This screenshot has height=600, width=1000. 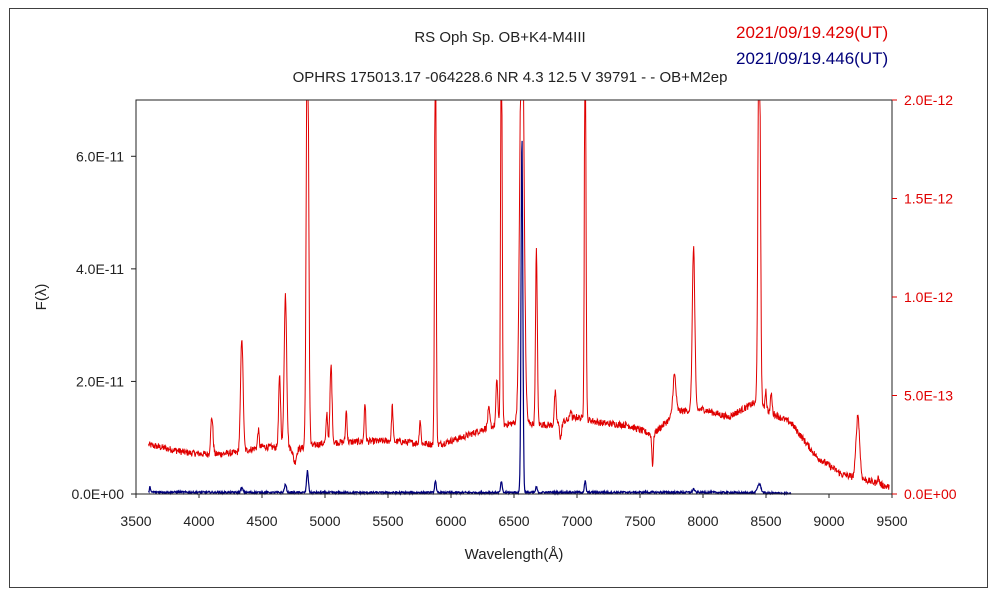 I want to click on y-right-tick-label: 0.0E+00, so click(x=930, y=494).